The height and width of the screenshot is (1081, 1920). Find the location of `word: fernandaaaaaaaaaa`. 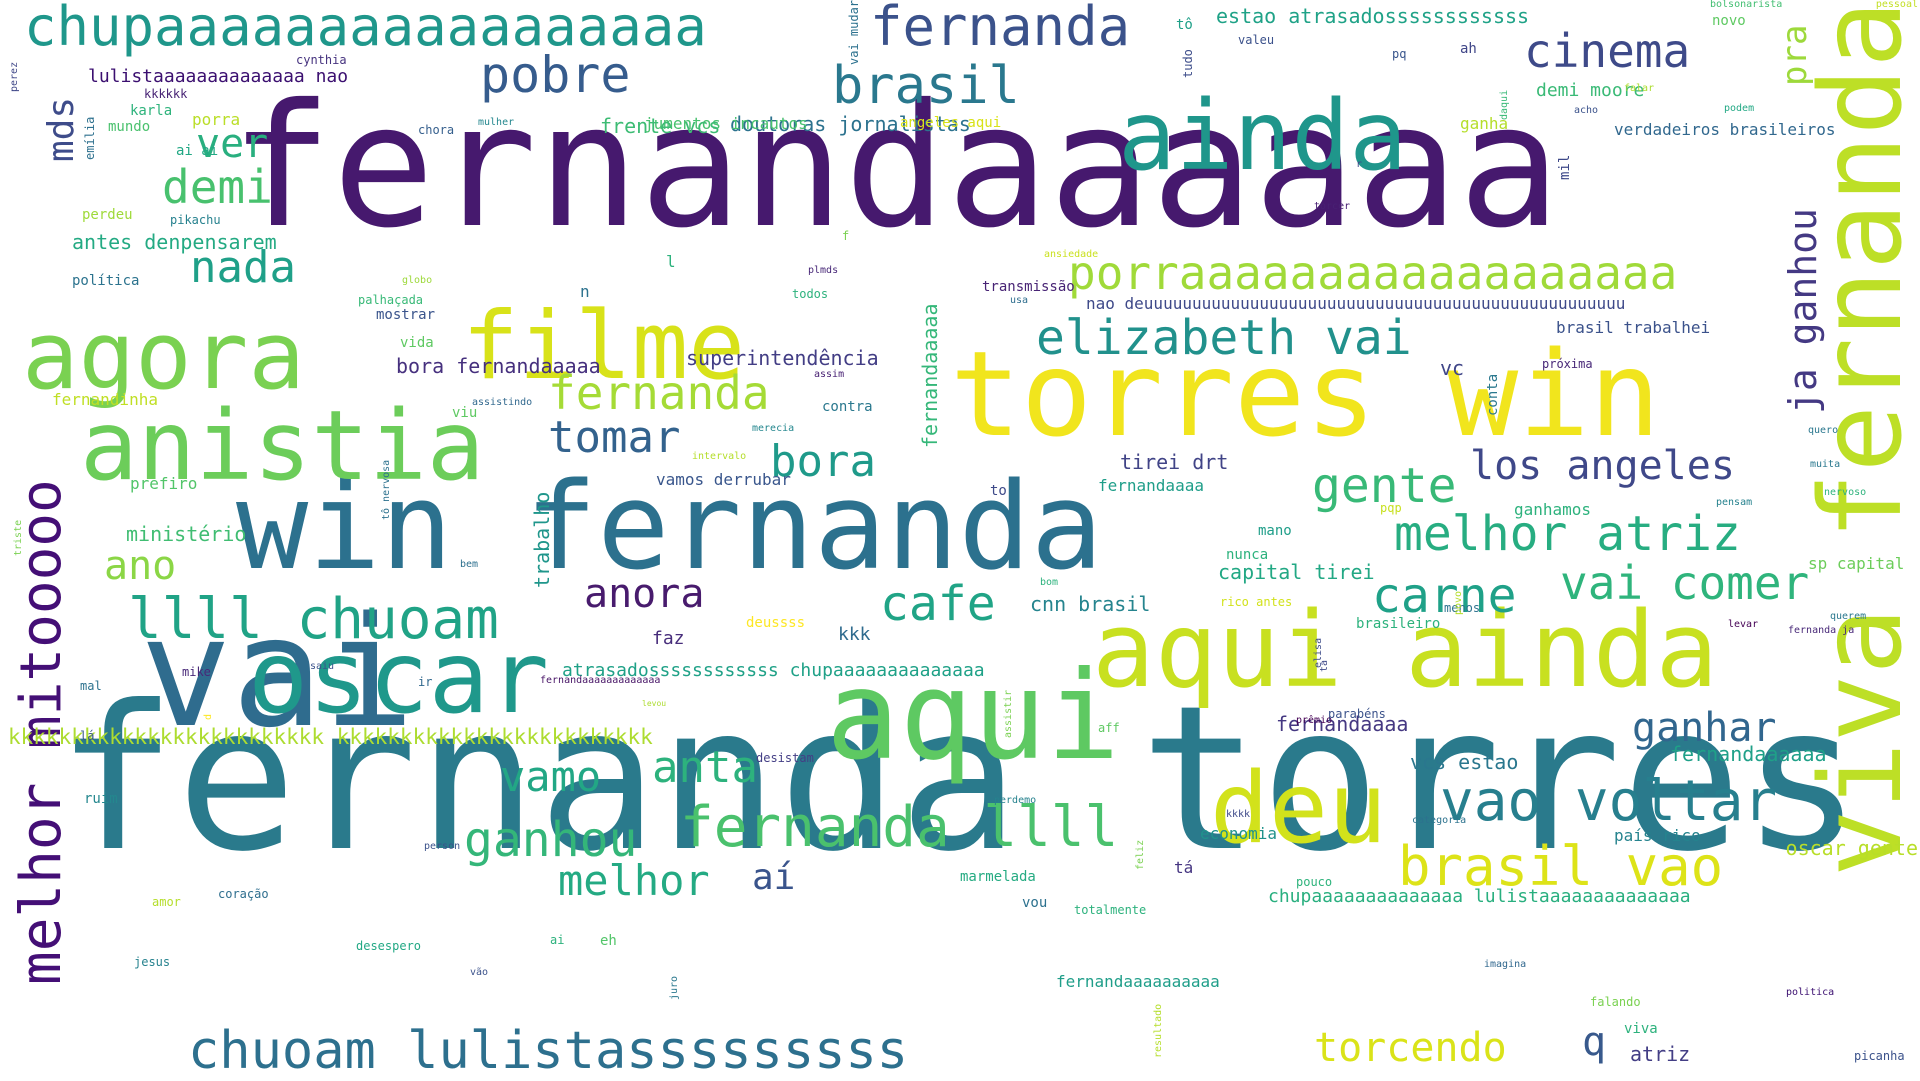

word: fernandaaaaaaaaaa is located at coordinates (1138, 981).